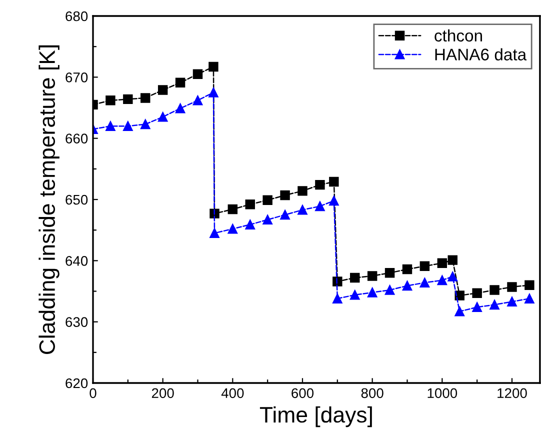 This screenshot has width=541, height=443. I want to click on x-tick-label: 800, so click(372, 393).